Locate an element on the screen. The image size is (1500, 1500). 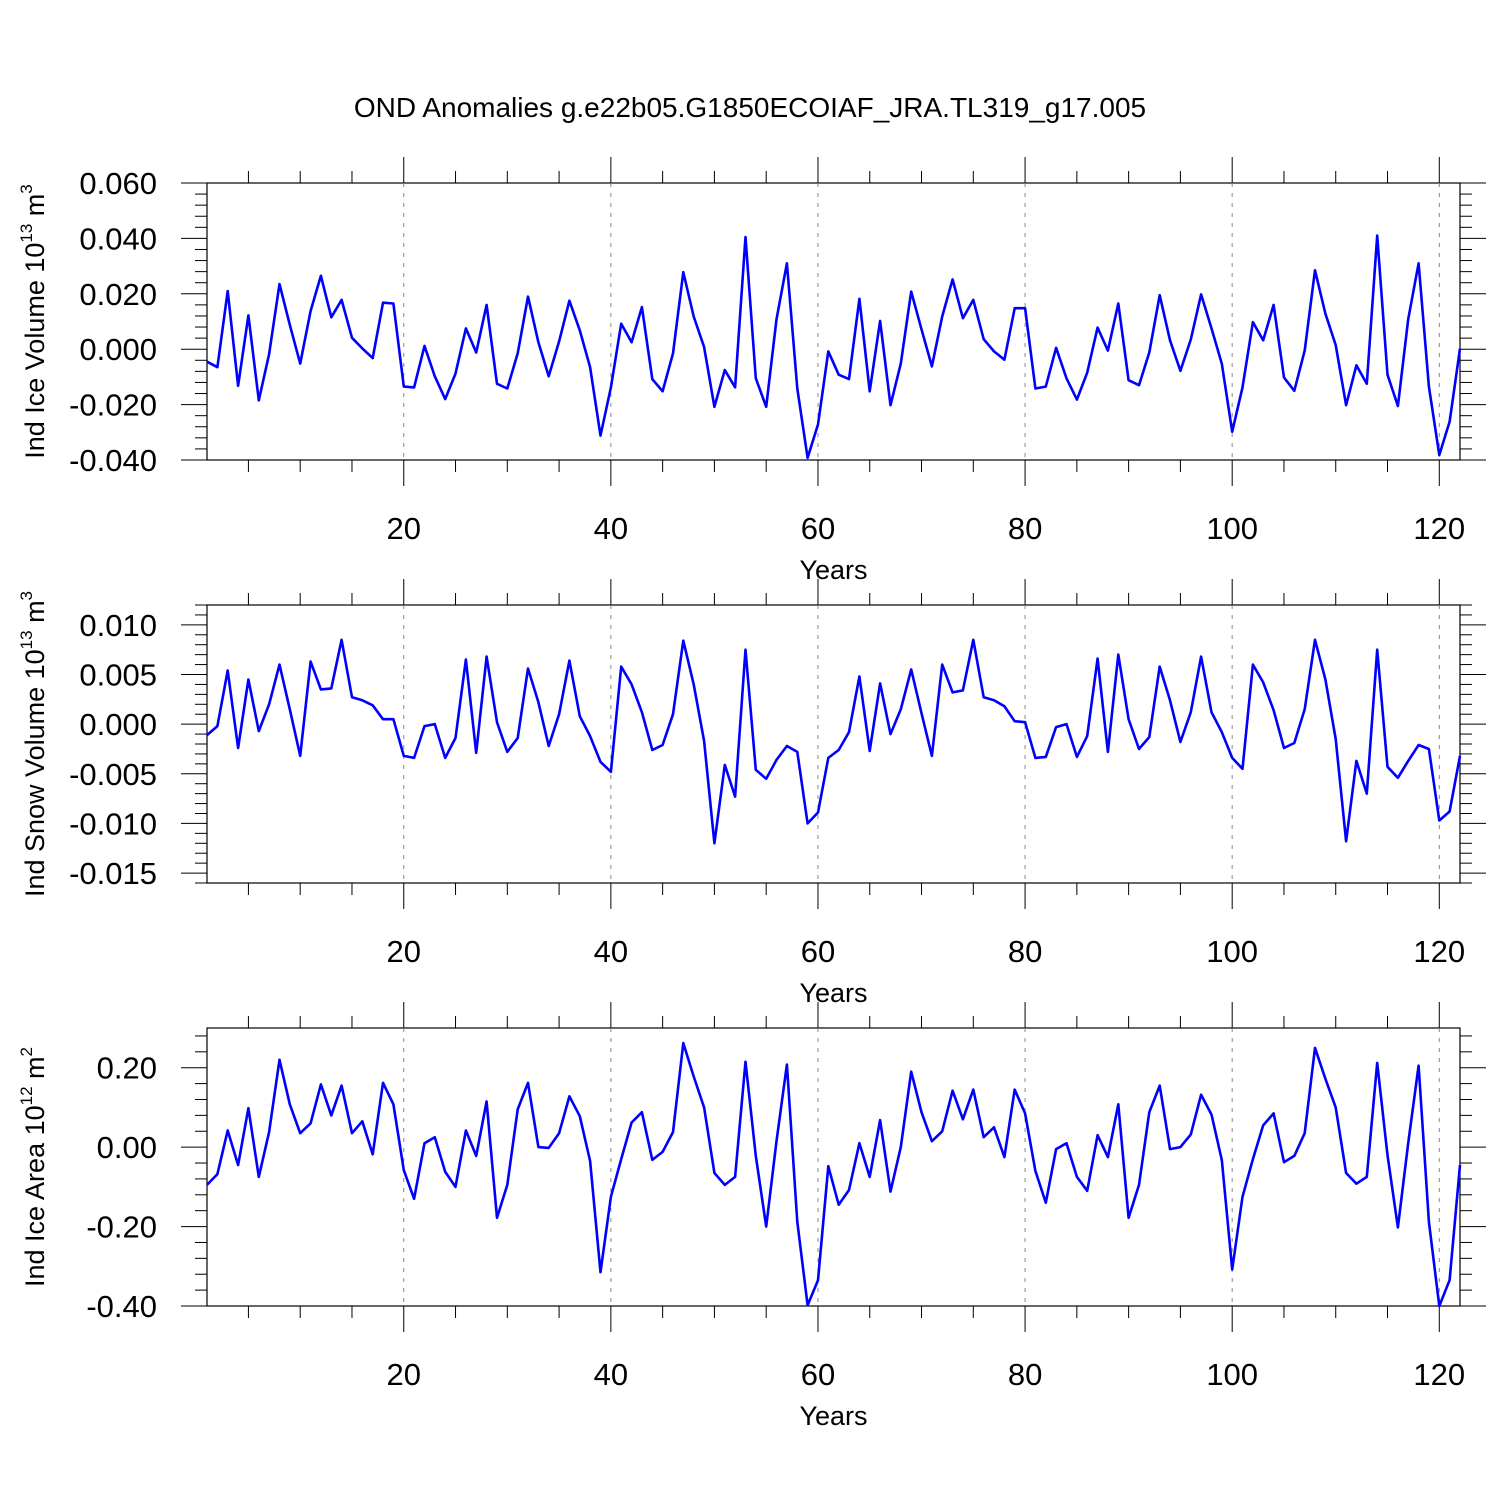
y-axis-label-superscript: 12 is located at coordinates (26, 1095).